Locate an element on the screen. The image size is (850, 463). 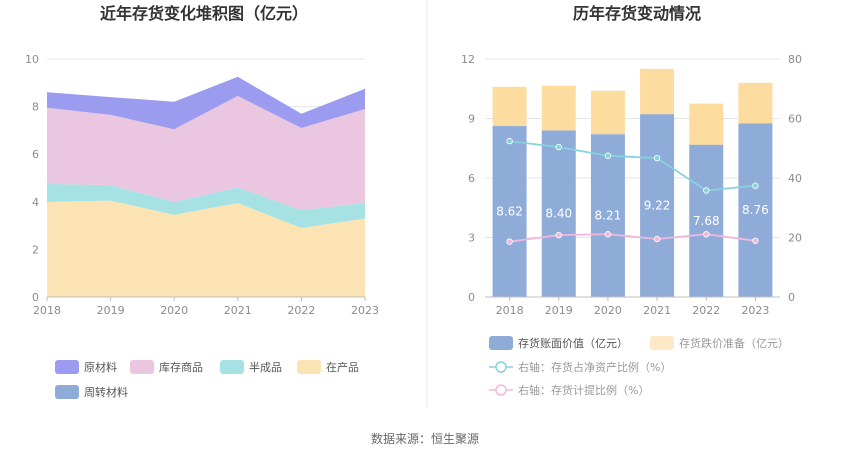
right-lines is located at coordinates (632, 191).